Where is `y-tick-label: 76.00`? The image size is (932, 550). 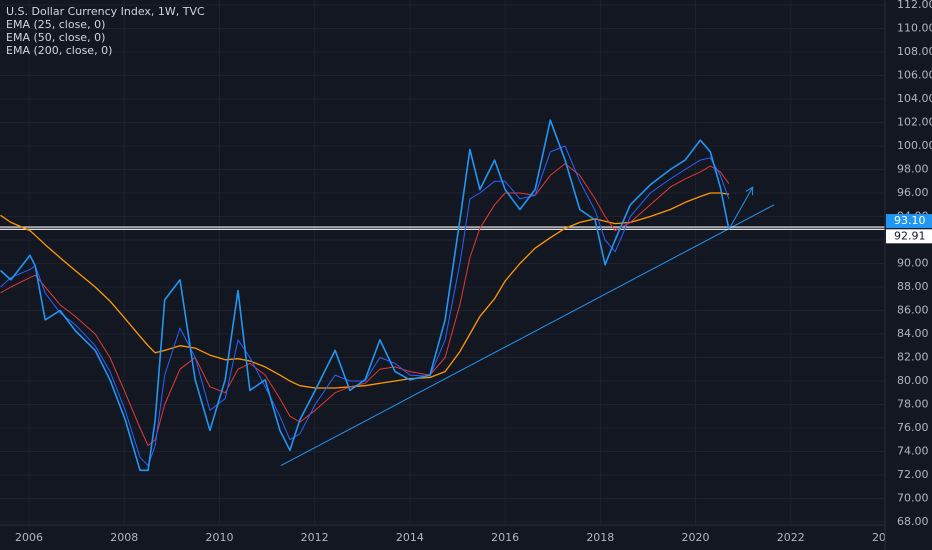 y-tick-label: 76.00 is located at coordinates (913, 427).